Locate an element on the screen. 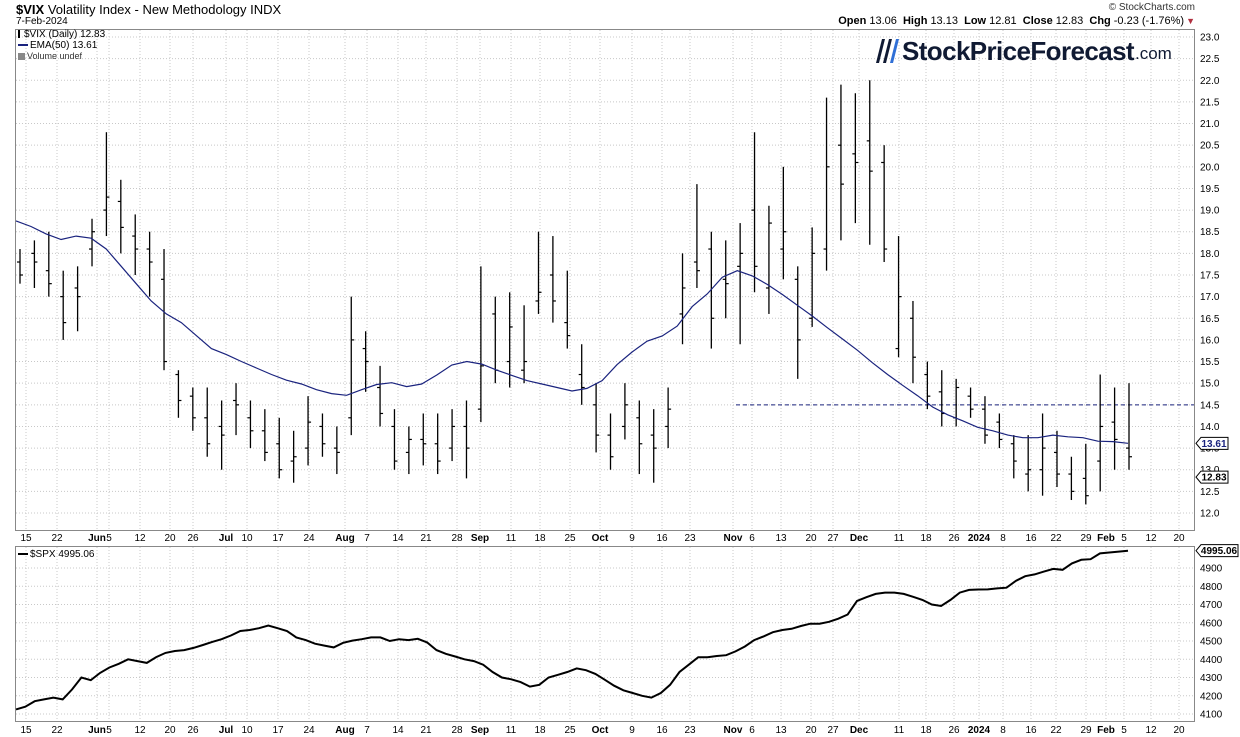 This screenshot has height=737, width=1240. vix-y-tick-label: 22.5 is located at coordinates (1210, 59).